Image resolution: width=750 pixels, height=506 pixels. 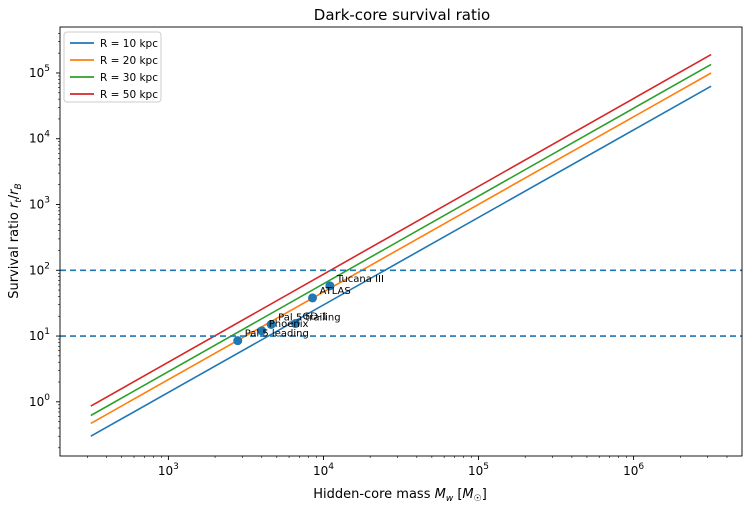 I want to click on y-tick-label-4: 10³, so click(x=39, y=204).